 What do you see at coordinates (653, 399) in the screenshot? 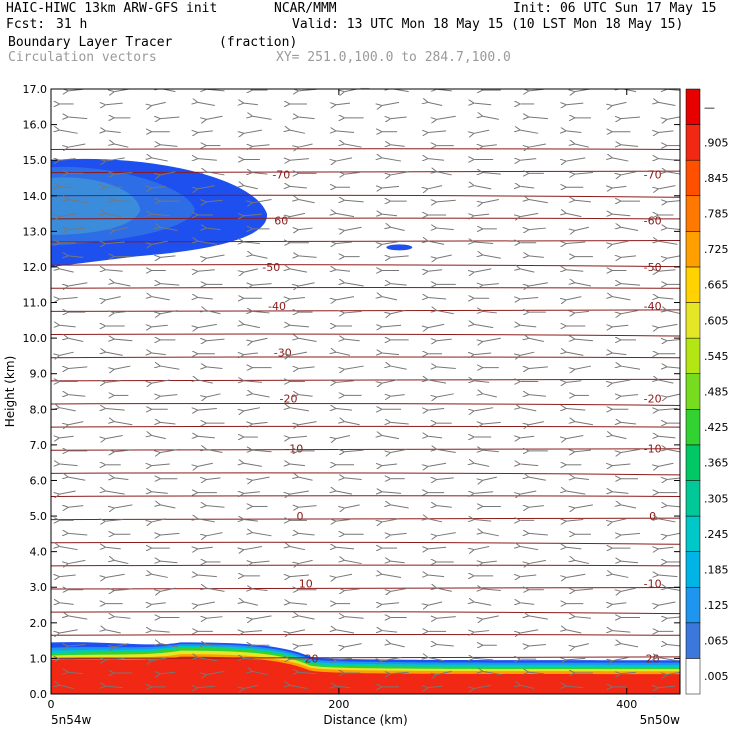
I see `contour-label-right: -20` at bounding box center [653, 399].